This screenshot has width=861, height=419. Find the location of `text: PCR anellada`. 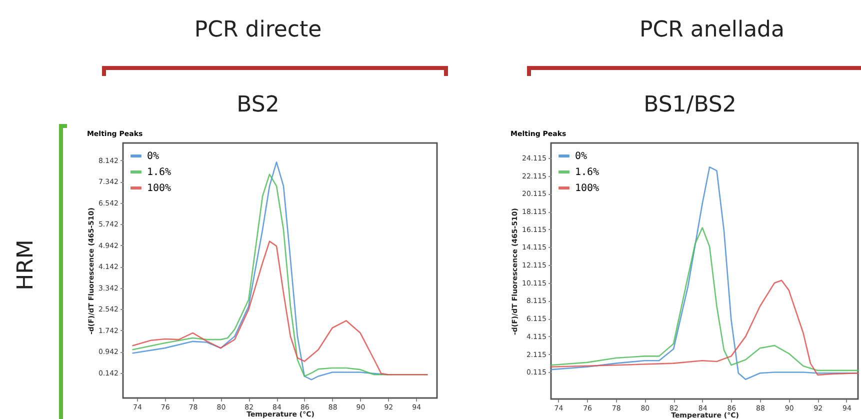

text: PCR anellada is located at coordinates (712, 30).